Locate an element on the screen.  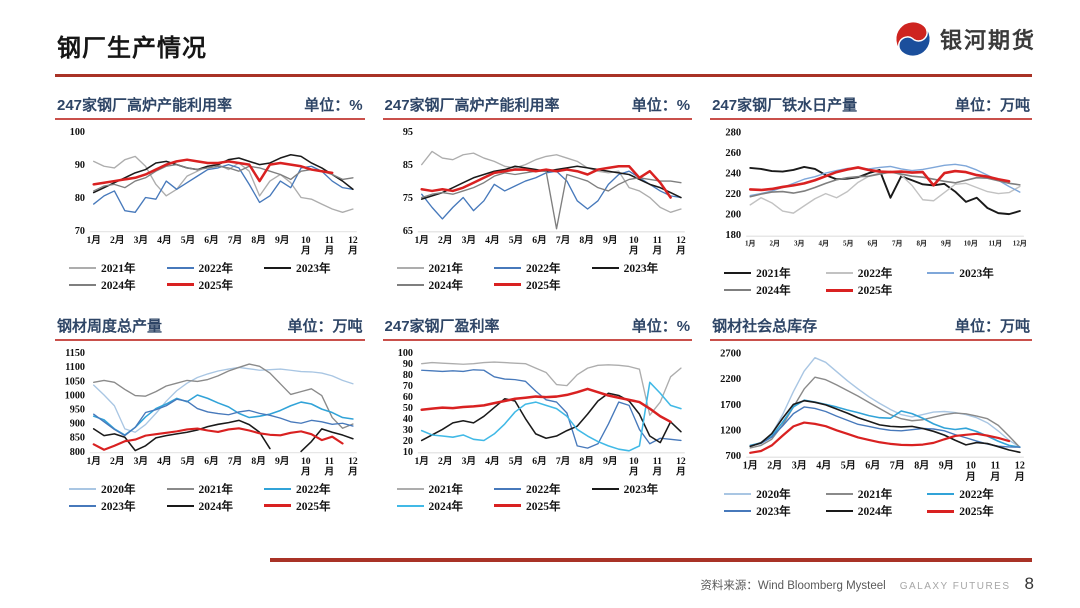
legend-item: 2022年 is located at coordinates (876, 273).